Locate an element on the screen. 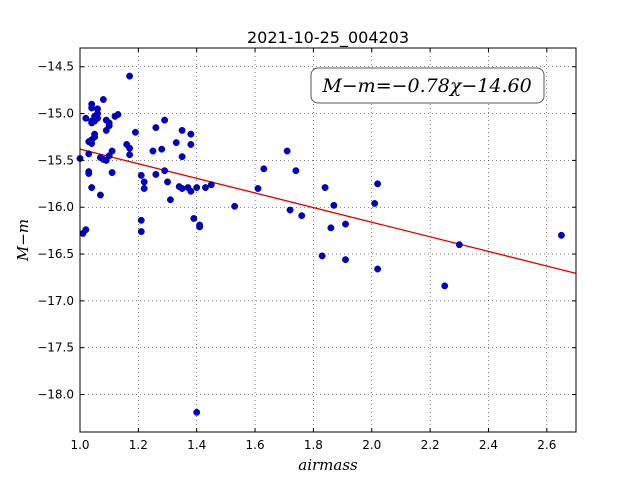 The width and height of the screenshot is (640, 480). y-tick-label: −15.5 is located at coordinates (55, 160).